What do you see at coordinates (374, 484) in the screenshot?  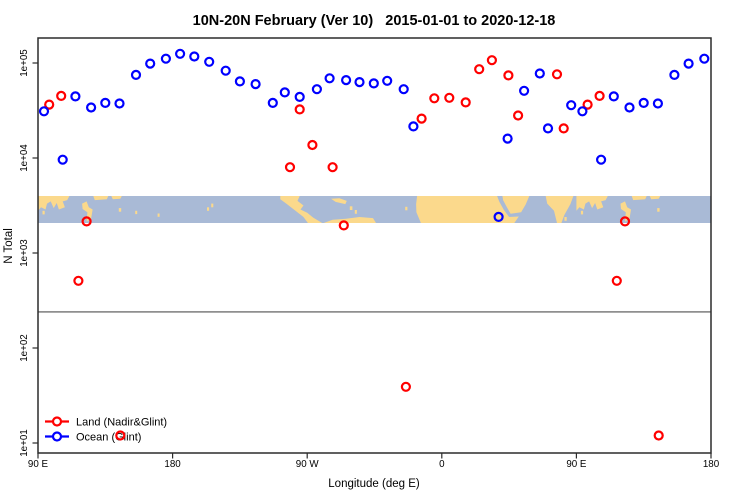 I see `x-axis-title: Longitude (deg E)` at bounding box center [374, 484].